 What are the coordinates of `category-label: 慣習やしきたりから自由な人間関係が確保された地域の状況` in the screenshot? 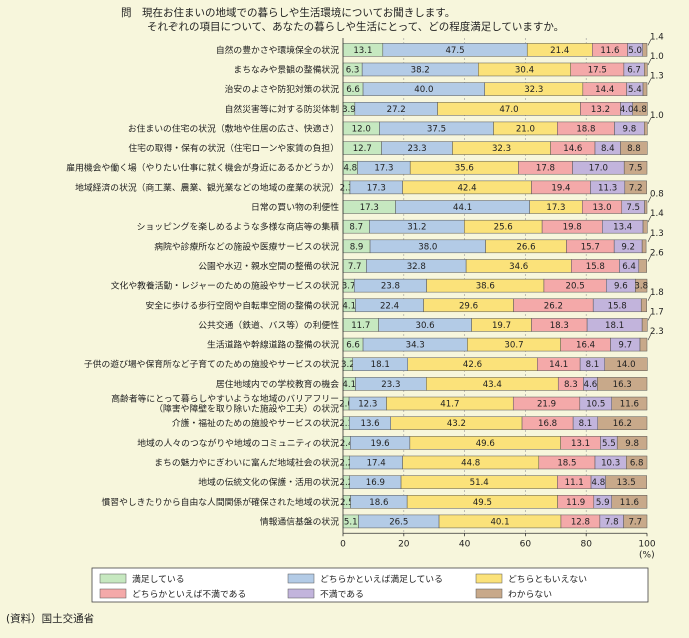 It's located at (220, 502).